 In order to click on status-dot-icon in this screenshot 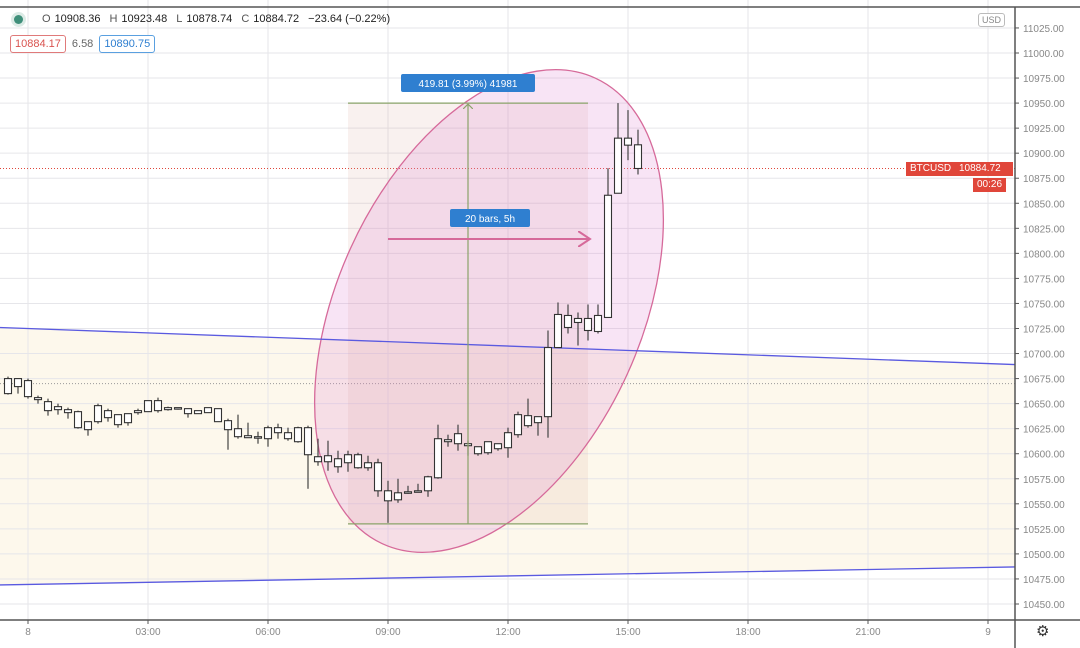, I will do `click(18, 19)`.